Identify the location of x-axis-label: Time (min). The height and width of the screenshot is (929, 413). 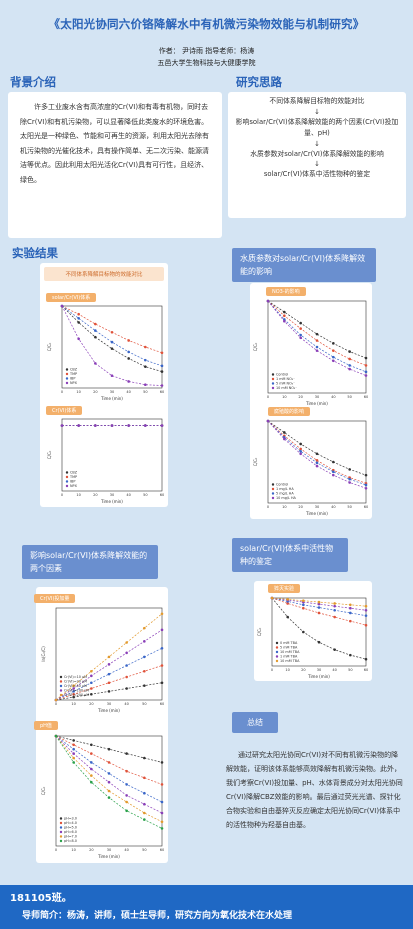
(111, 398).